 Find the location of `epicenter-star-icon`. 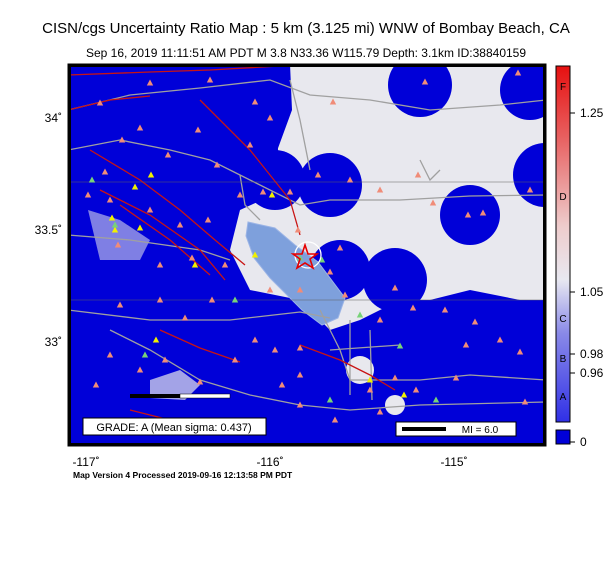

epicenter-star-icon is located at coordinates (305, 256).